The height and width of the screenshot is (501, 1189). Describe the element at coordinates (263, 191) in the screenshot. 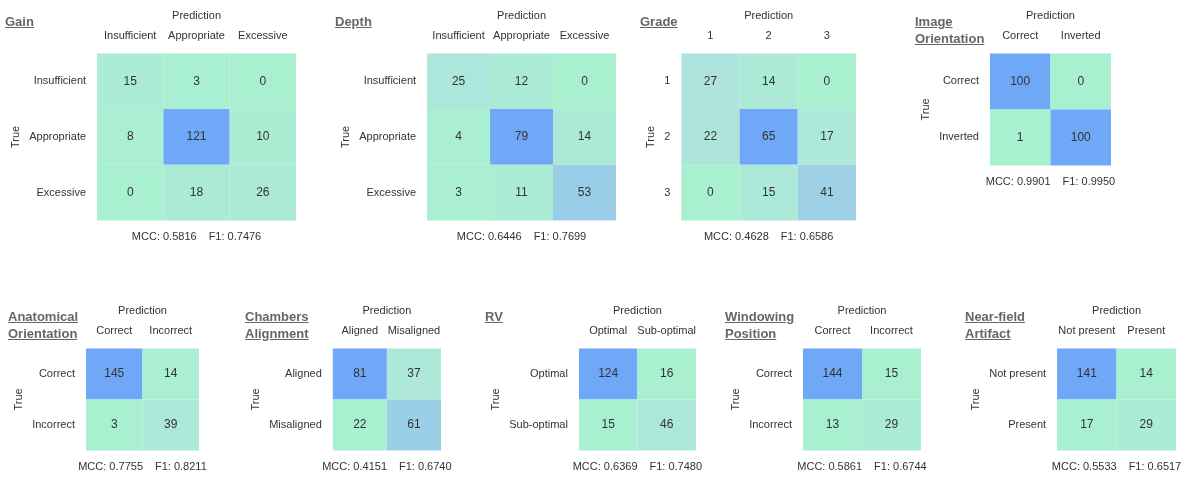

I see `data-label: 26` at that location.